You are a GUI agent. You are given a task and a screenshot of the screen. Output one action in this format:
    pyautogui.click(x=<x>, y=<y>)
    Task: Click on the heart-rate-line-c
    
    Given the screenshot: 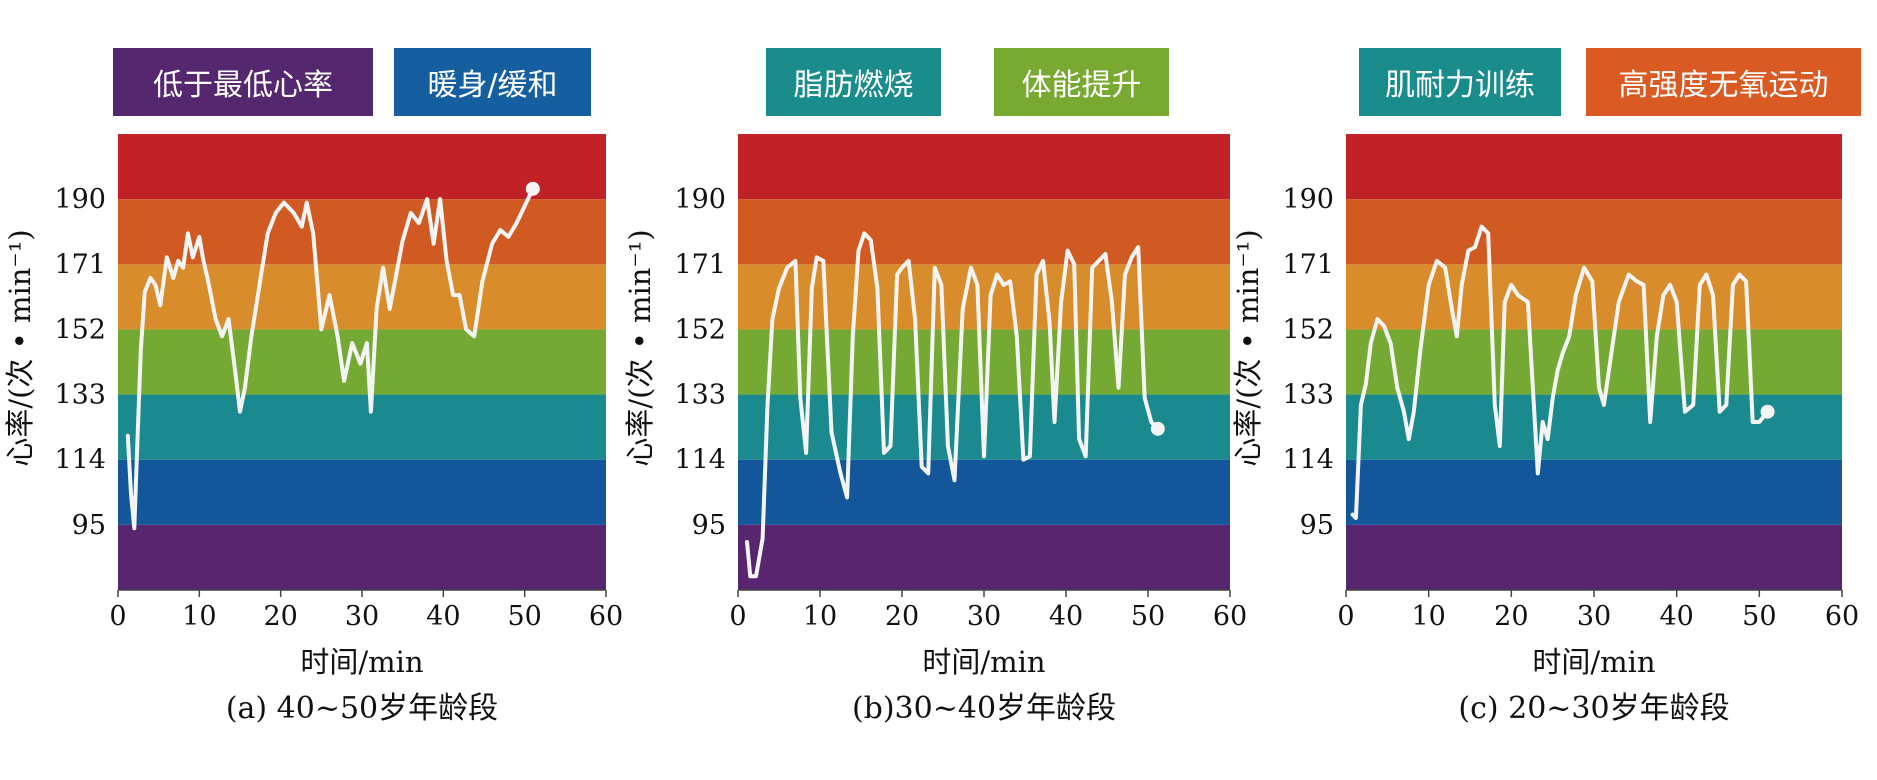 What is the action you would take?
    pyautogui.click(x=1560, y=372)
    